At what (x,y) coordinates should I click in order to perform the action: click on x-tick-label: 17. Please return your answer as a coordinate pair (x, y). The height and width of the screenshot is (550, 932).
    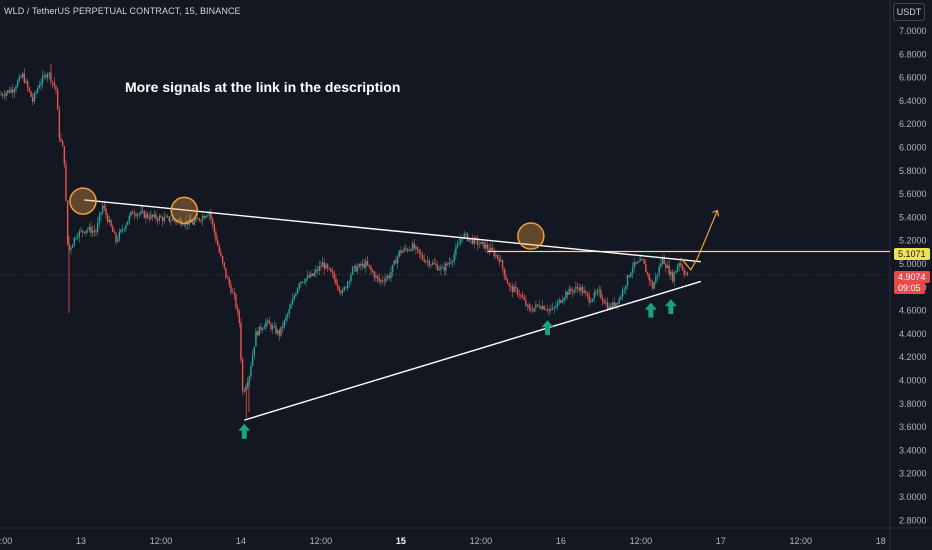
    Looking at the image, I should click on (721, 541).